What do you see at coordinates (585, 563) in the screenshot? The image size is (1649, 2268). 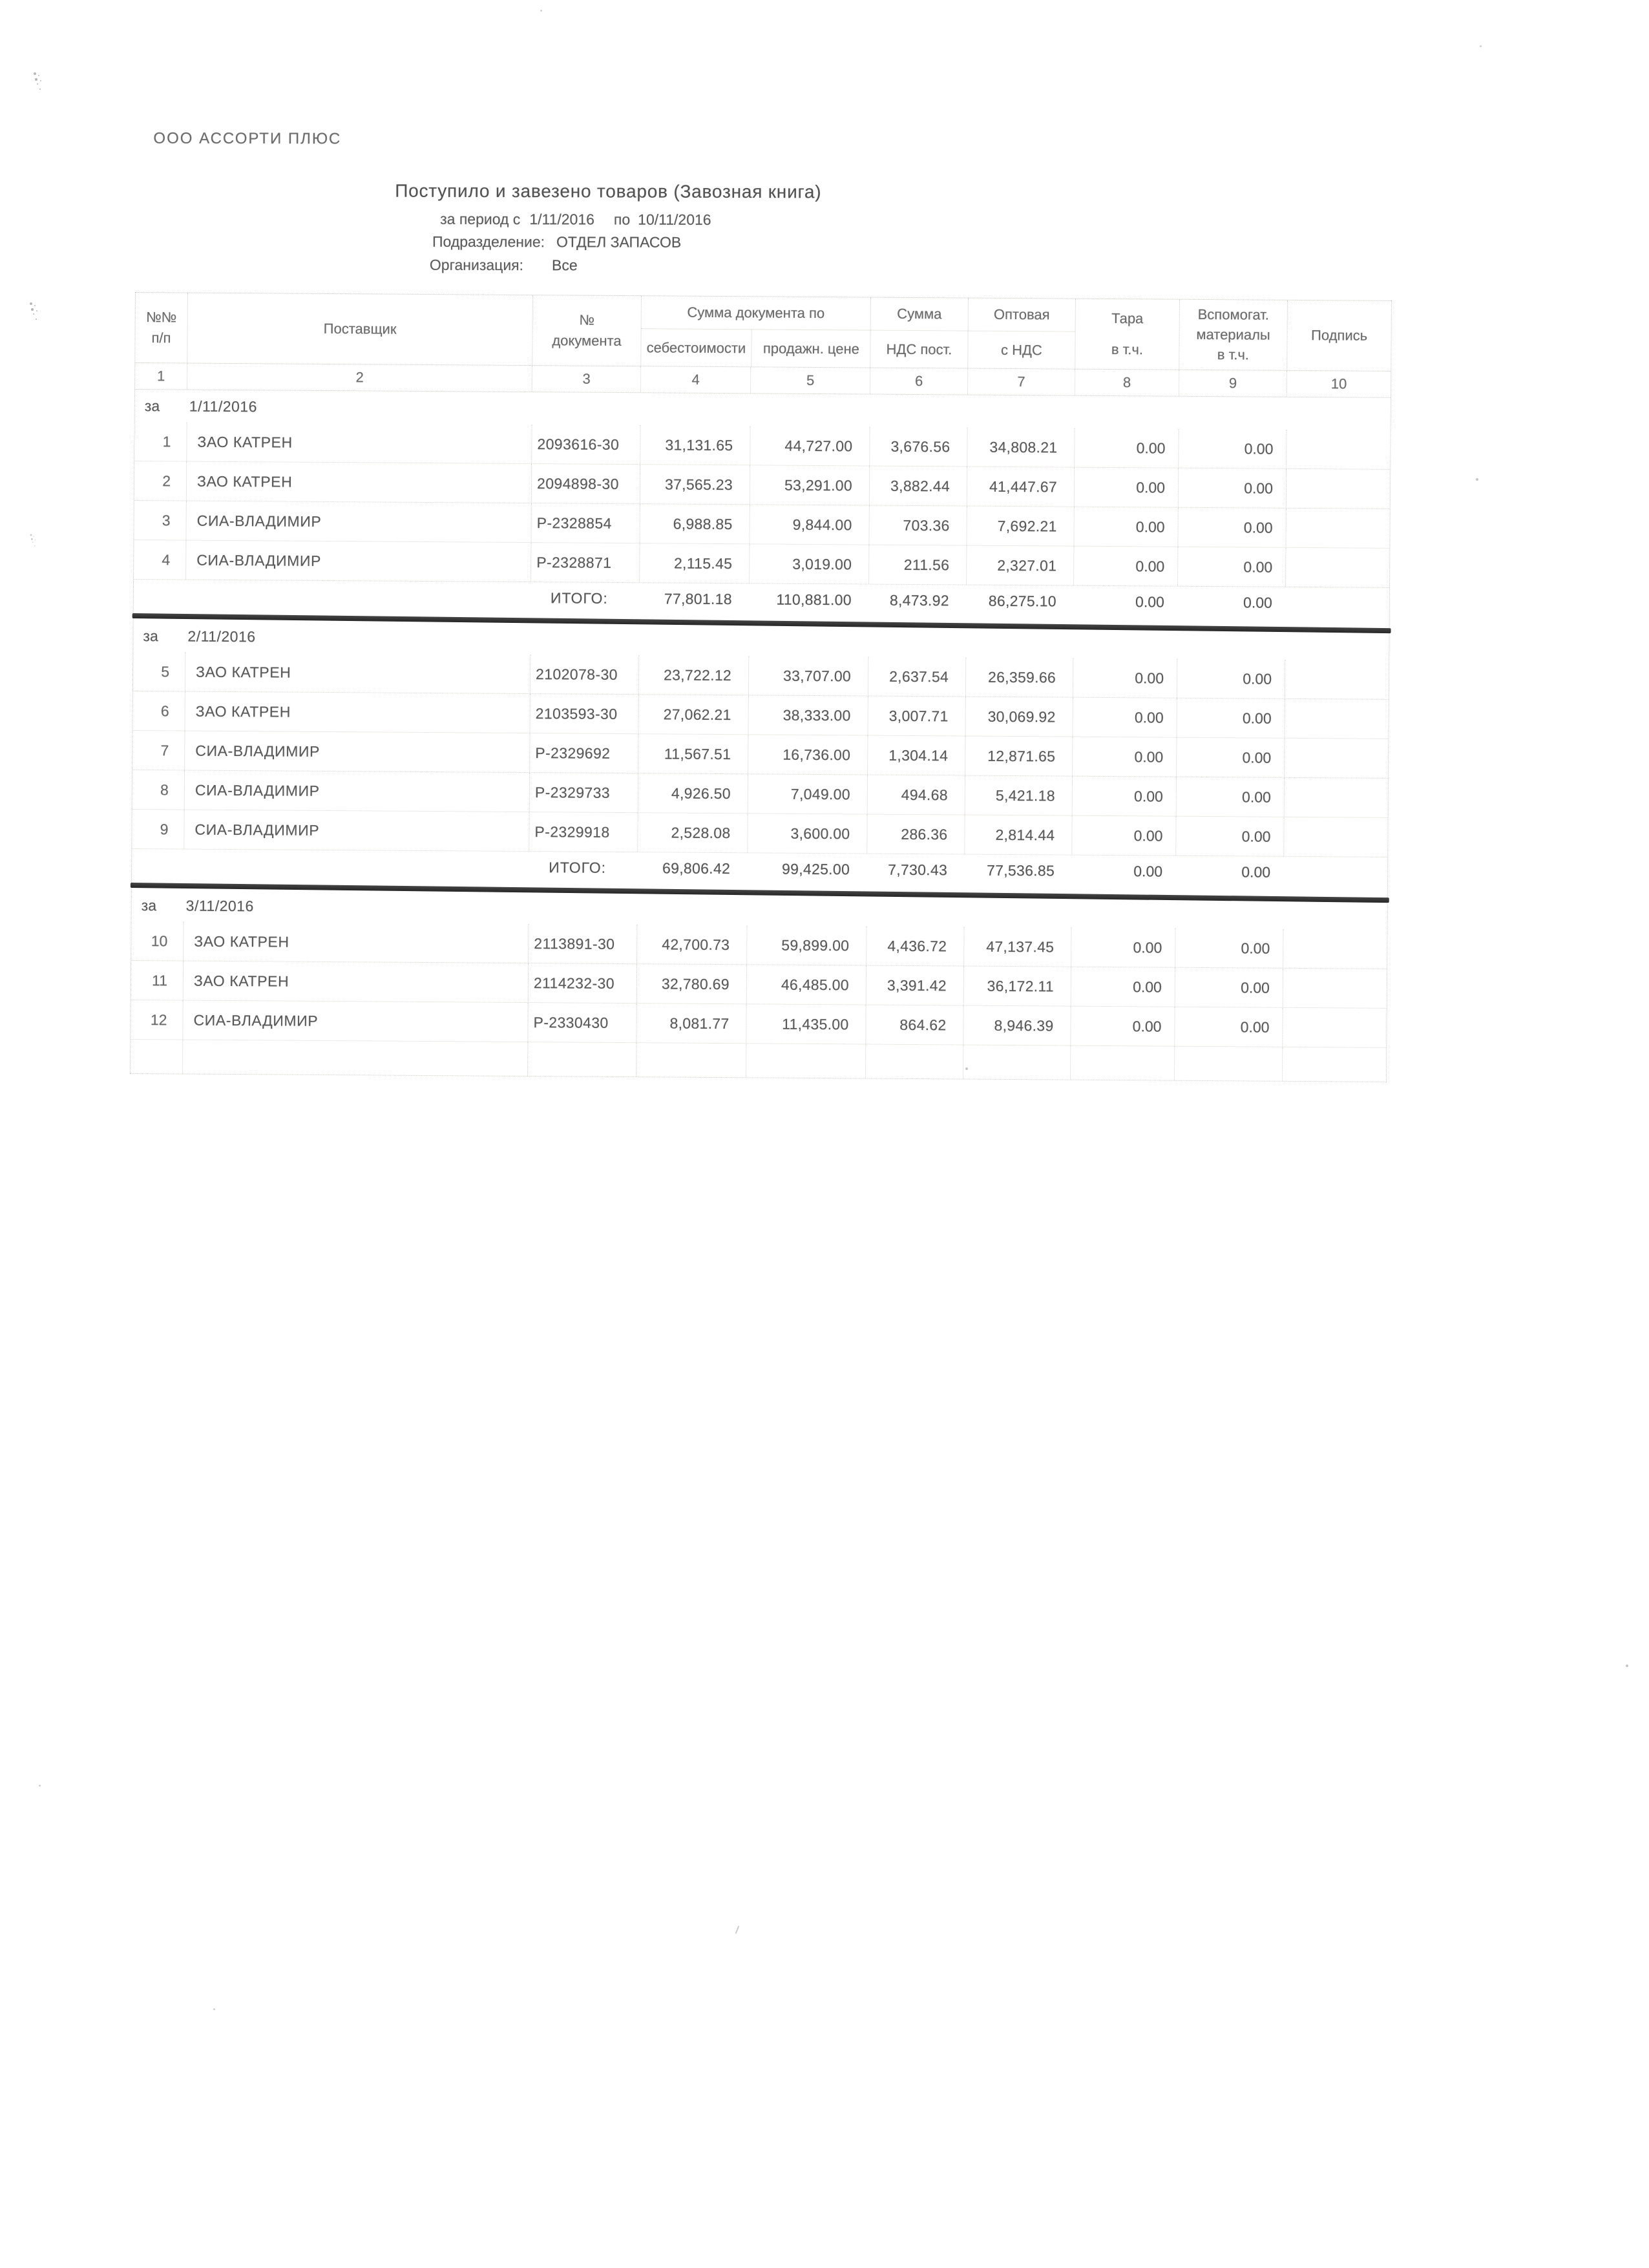 I see `doc-number-cell: Р-2328871` at bounding box center [585, 563].